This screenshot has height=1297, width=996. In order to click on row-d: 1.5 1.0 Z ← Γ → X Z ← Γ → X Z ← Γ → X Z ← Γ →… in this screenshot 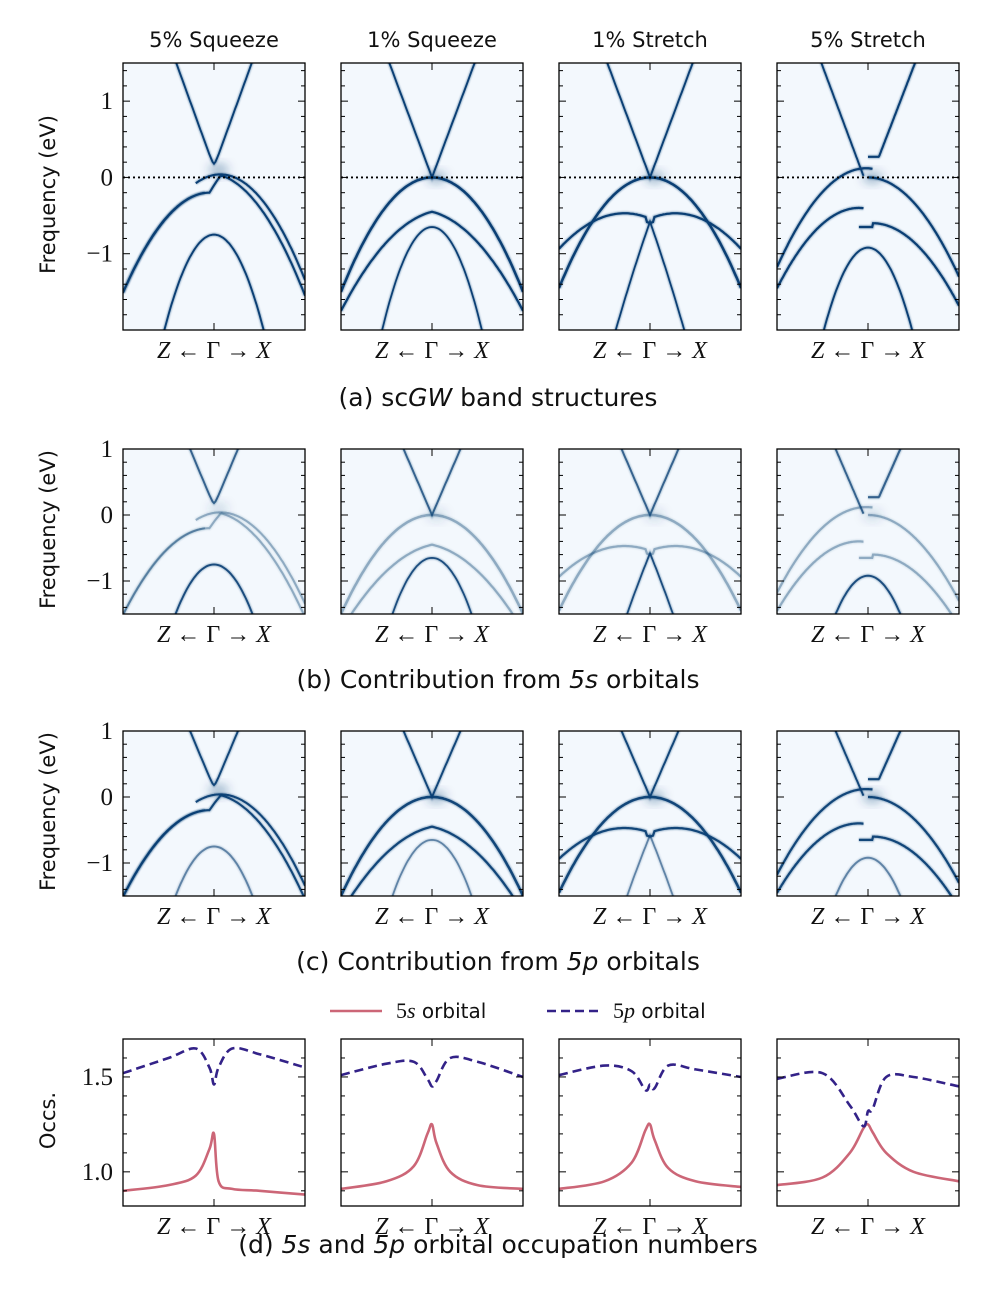, I will do `click(498, 1139)`.